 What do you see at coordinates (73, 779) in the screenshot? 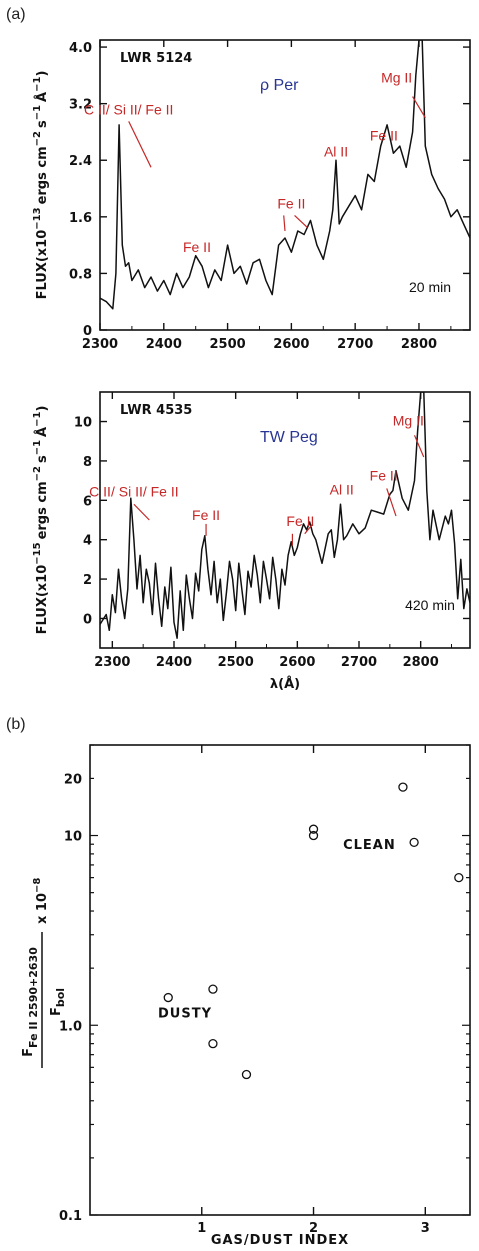
I see `y-tick-label: 20` at bounding box center [73, 779].